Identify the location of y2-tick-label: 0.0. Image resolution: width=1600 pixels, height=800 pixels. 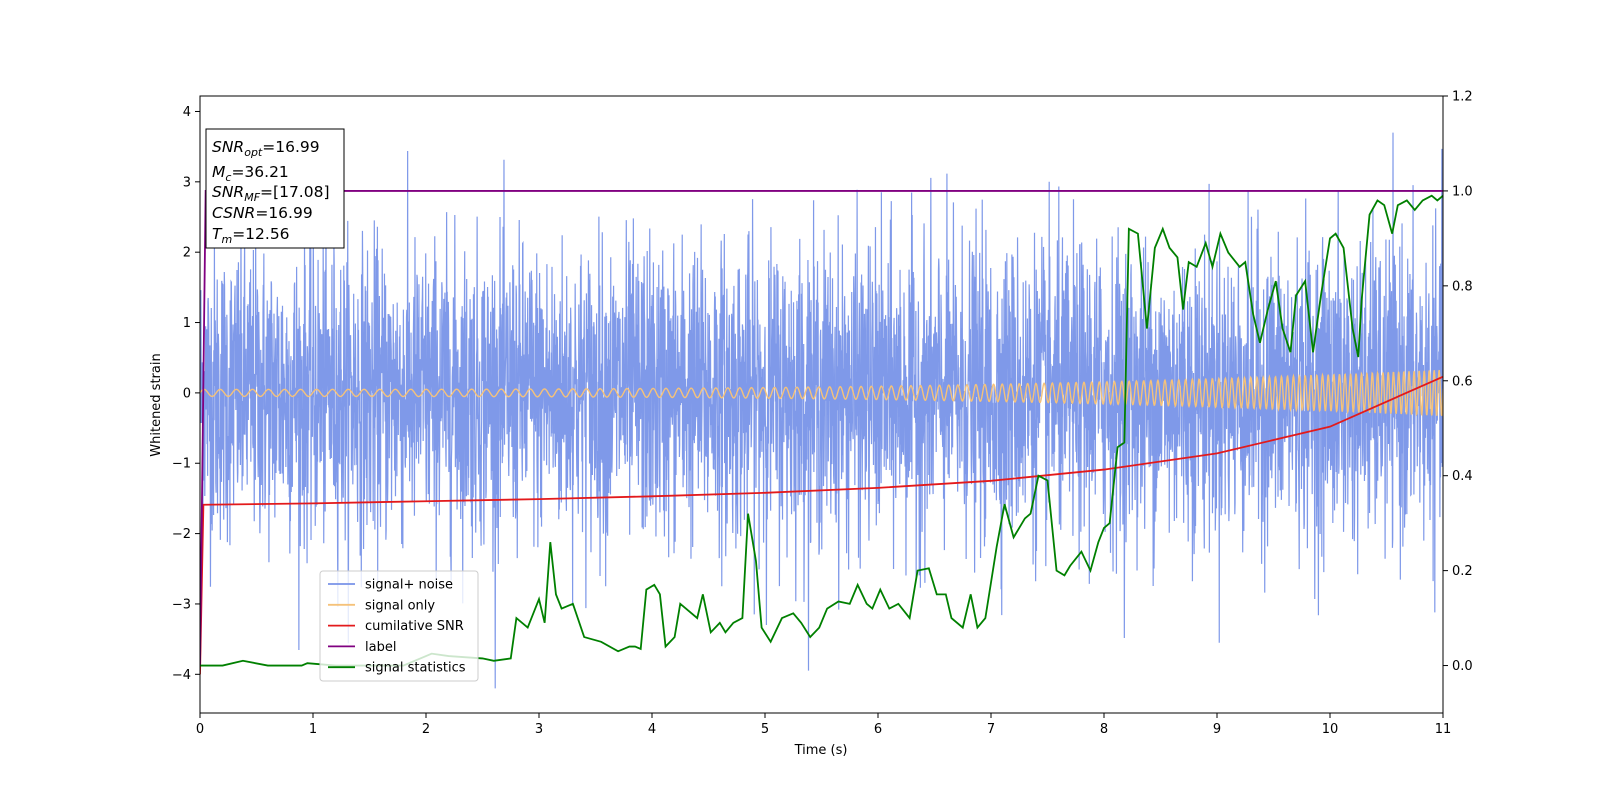
(1462, 666).